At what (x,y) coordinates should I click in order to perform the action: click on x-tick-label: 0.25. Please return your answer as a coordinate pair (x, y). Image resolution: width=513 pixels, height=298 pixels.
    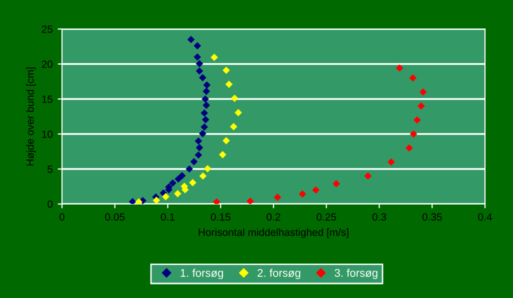
    Looking at the image, I should click on (326, 217).